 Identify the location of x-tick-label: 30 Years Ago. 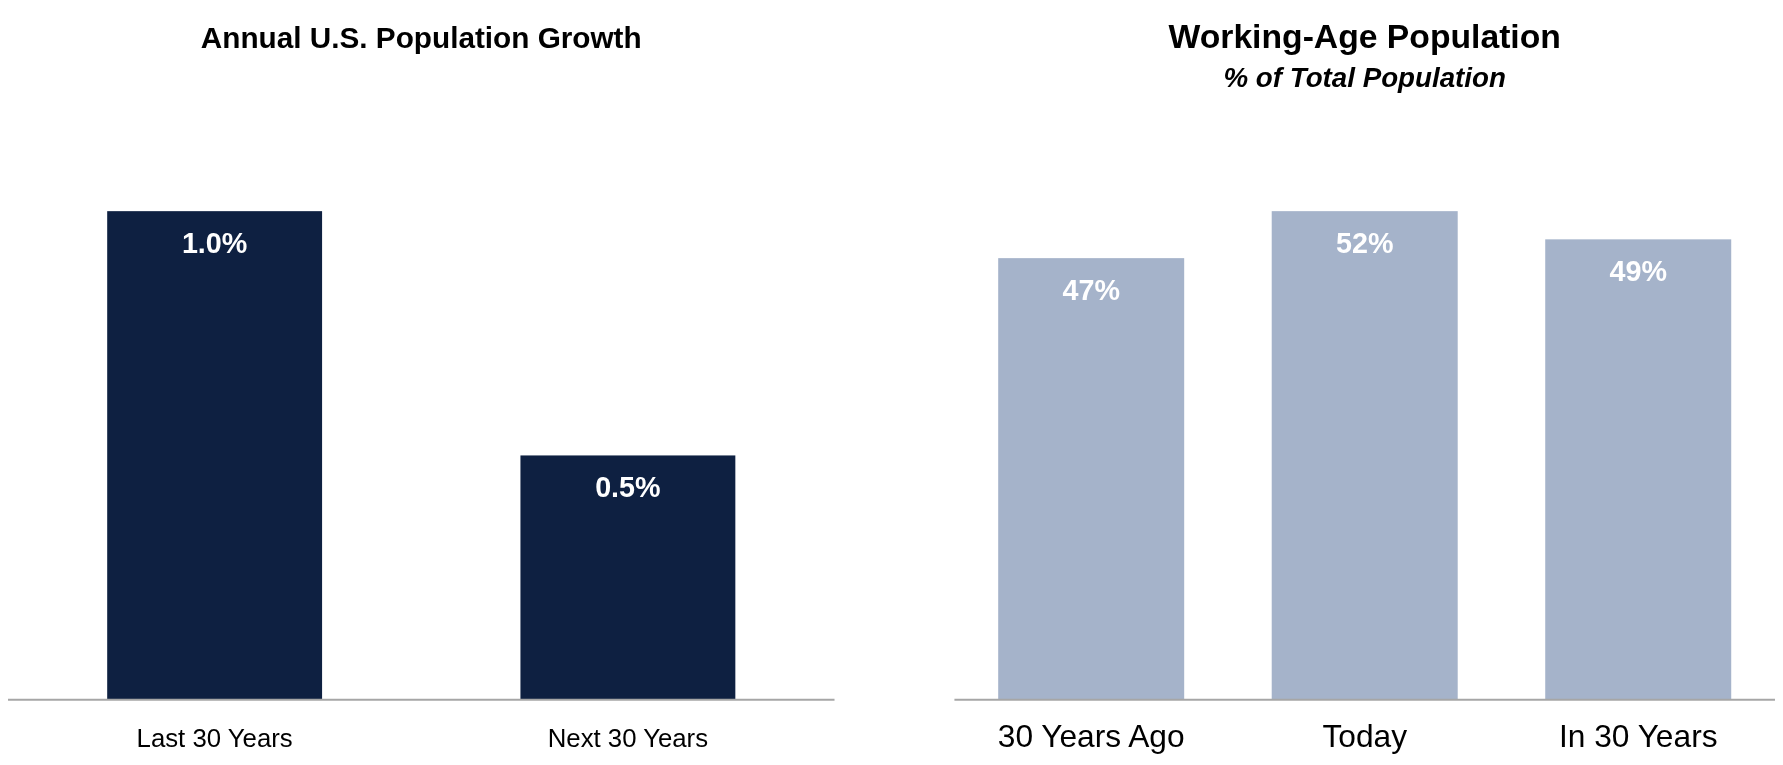
(1091, 736).